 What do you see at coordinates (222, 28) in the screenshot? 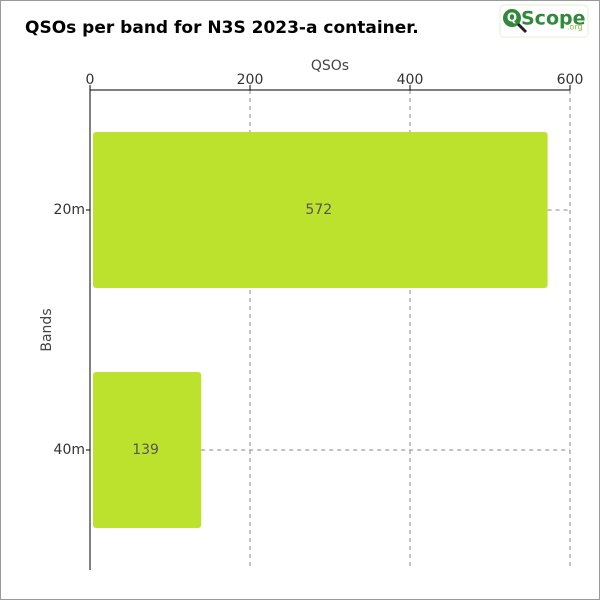
I see `chart-title: QSOs per band for N3S 2023-a container.` at bounding box center [222, 28].